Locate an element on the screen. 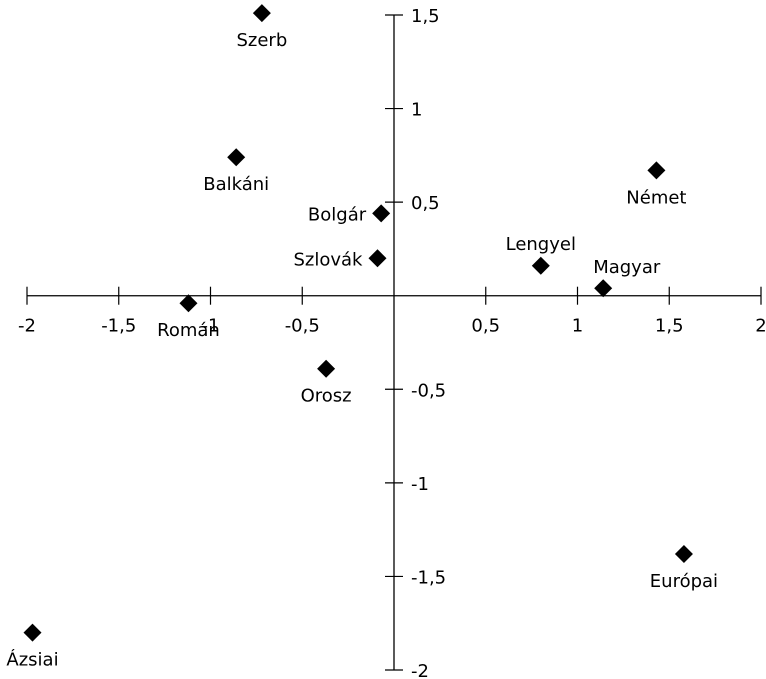 The width and height of the screenshot is (766, 679). data-point-label: Szerb is located at coordinates (261, 40).